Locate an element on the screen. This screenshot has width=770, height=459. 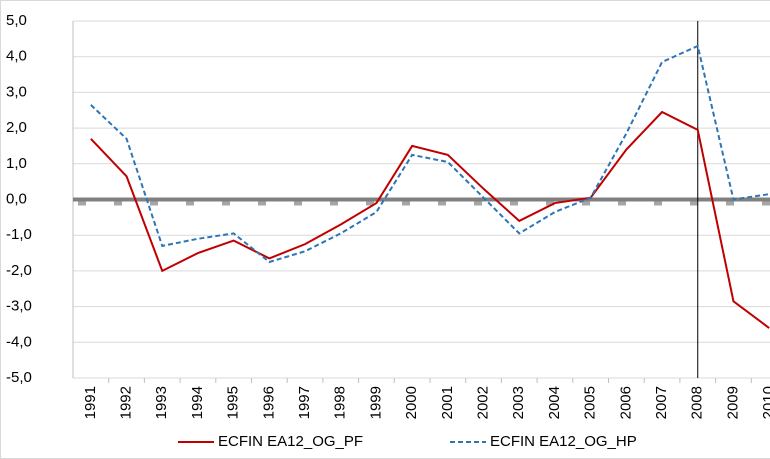
y-tick-label: -2,0 is located at coordinates (19, 270).